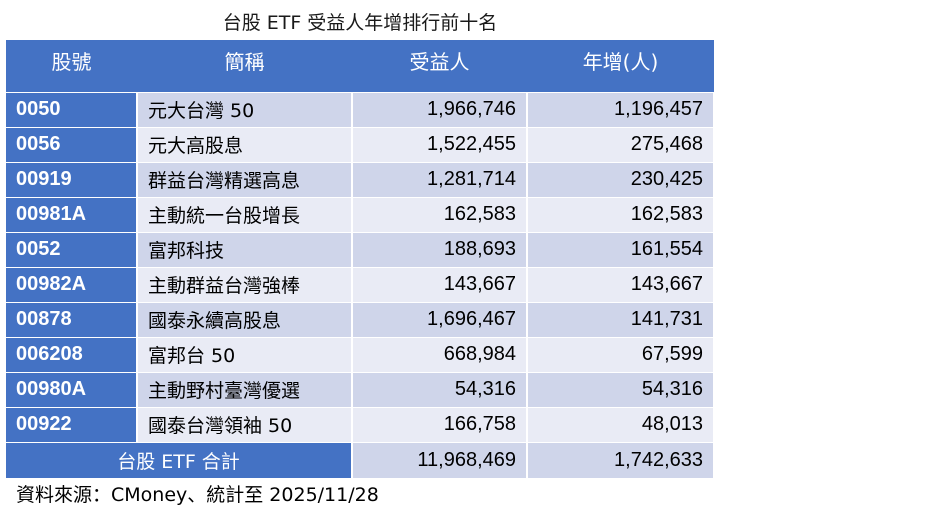 This screenshot has width=951, height=512. I want to click on growth-cell: 230,425, so click(621, 180).